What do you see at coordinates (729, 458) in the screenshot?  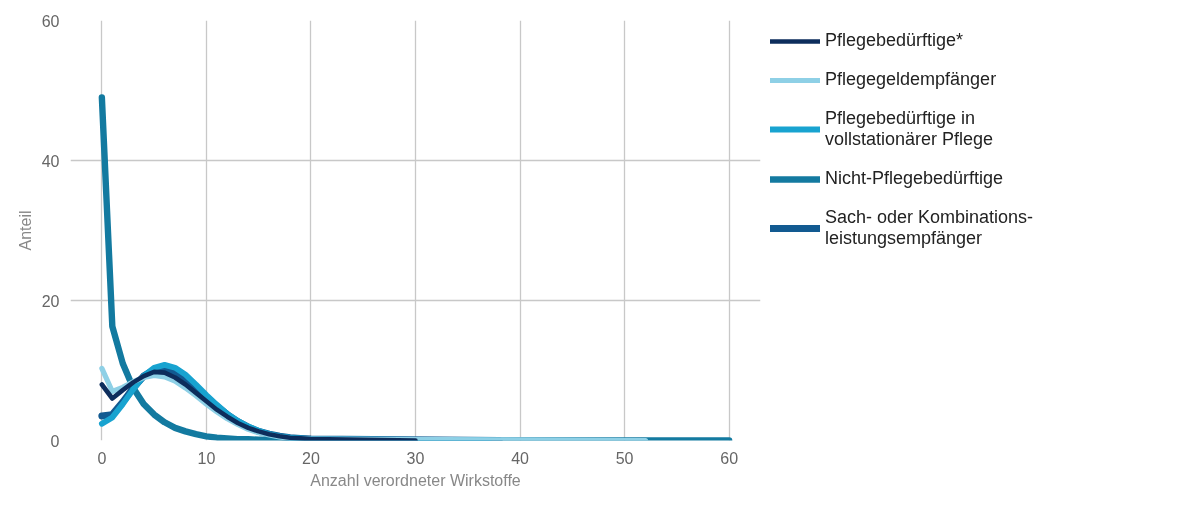 I see `x-tick-label: 60` at bounding box center [729, 458].